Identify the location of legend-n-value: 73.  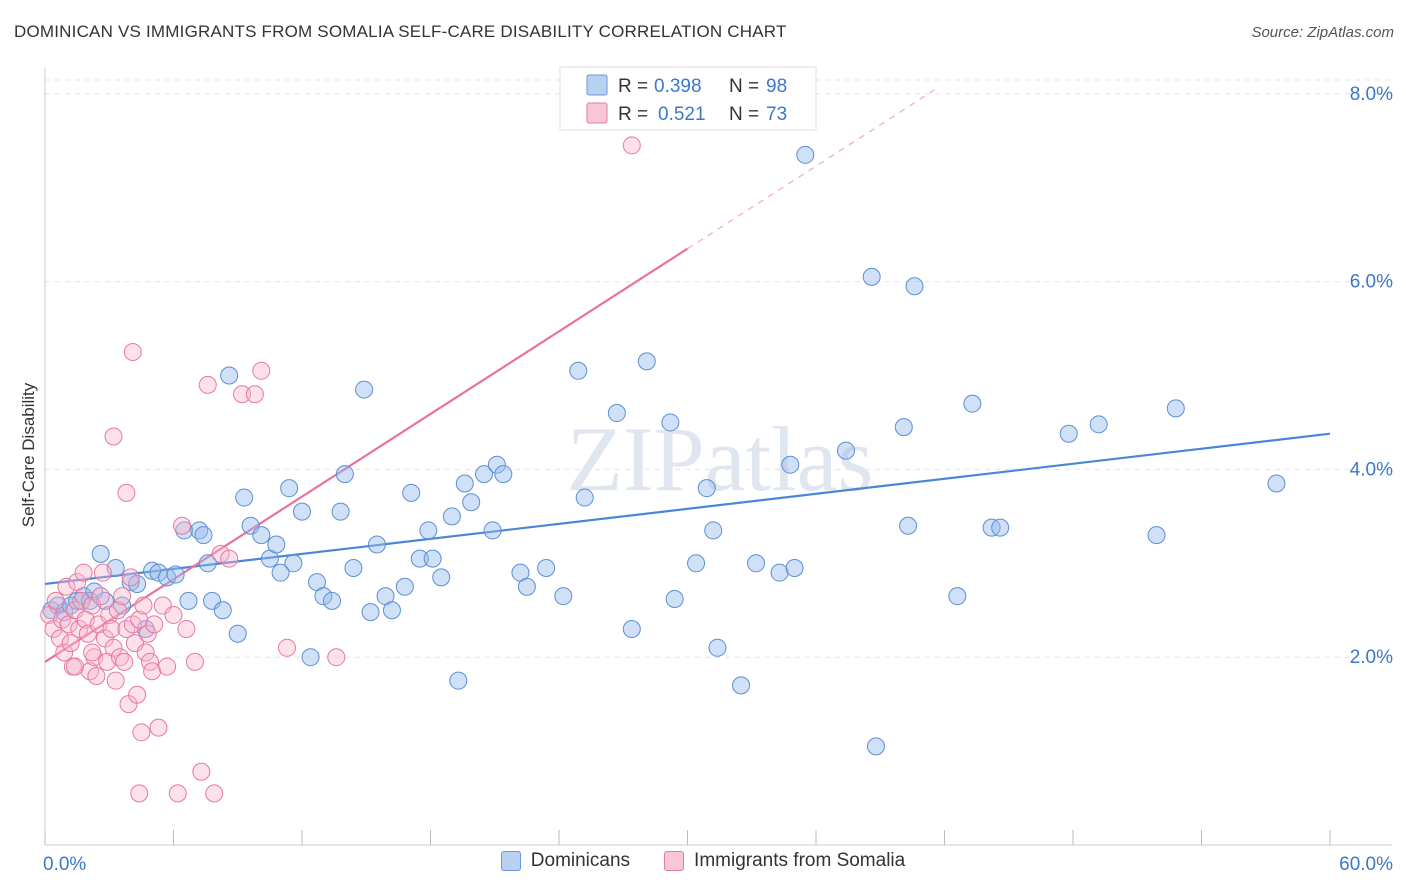
(776, 114).